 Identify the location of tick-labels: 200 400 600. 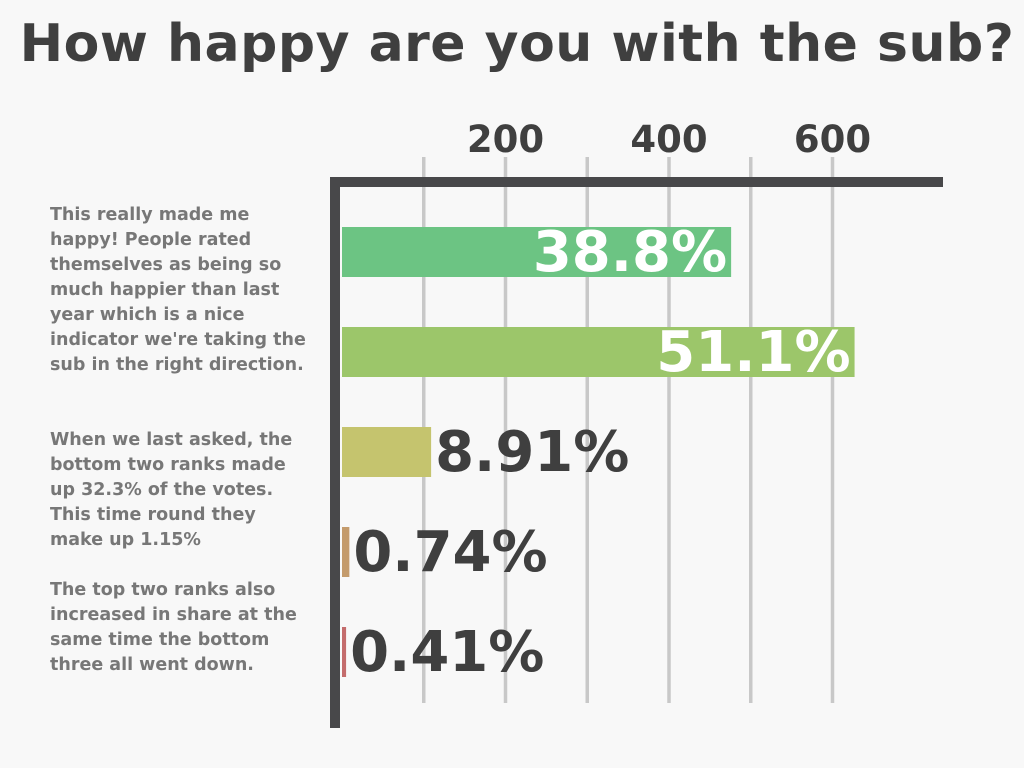
(669, 139).